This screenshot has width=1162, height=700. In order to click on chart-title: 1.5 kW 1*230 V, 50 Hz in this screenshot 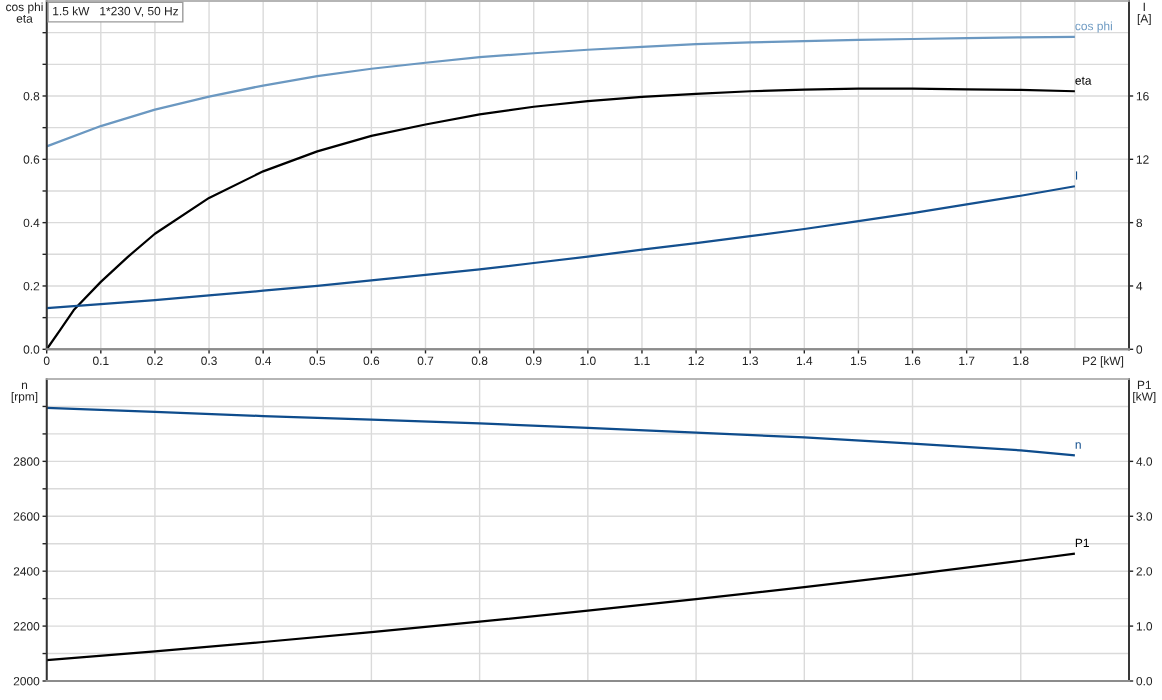, I will do `click(116, 11)`.